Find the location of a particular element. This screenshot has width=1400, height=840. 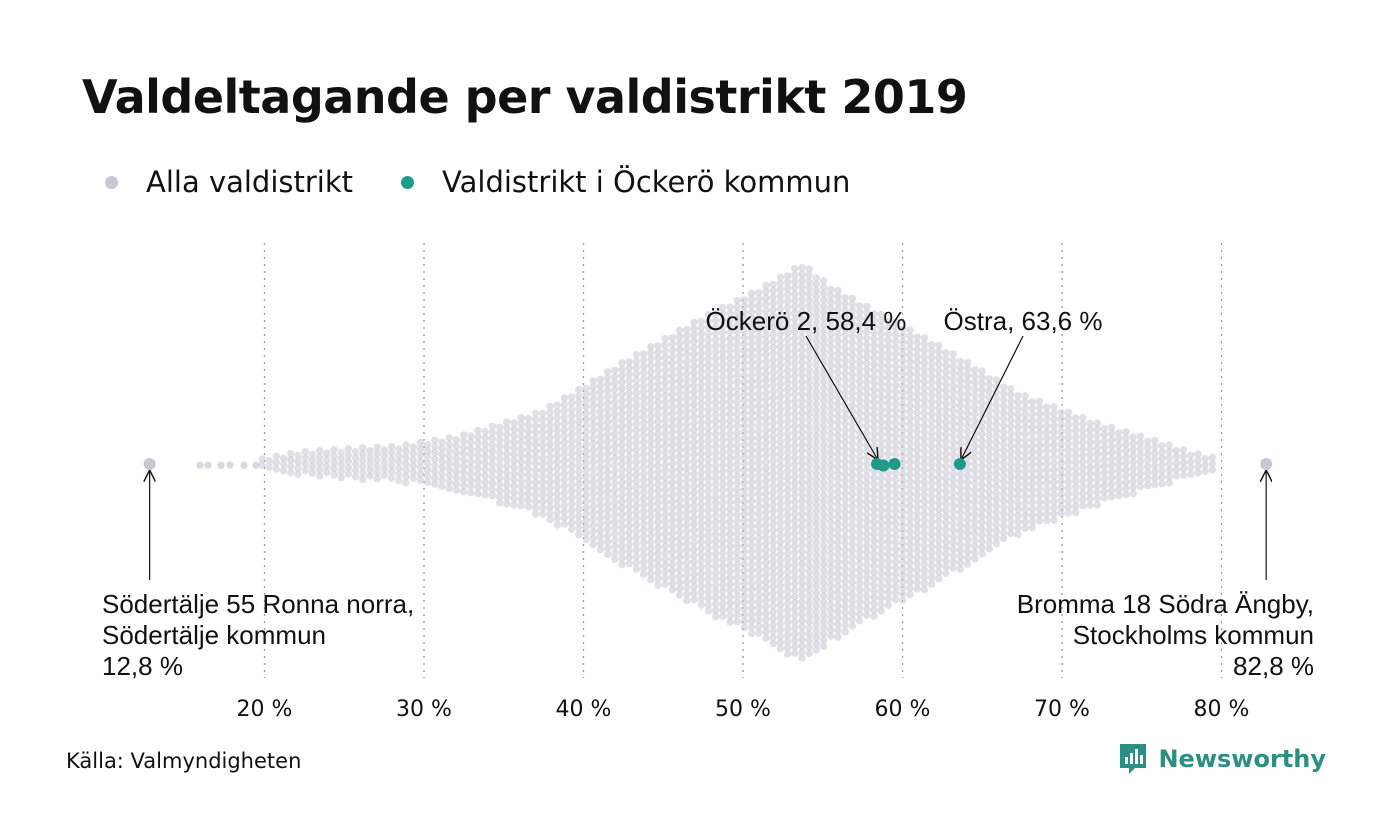

source-note: Källa: Valmyndigheten is located at coordinates (184, 761).